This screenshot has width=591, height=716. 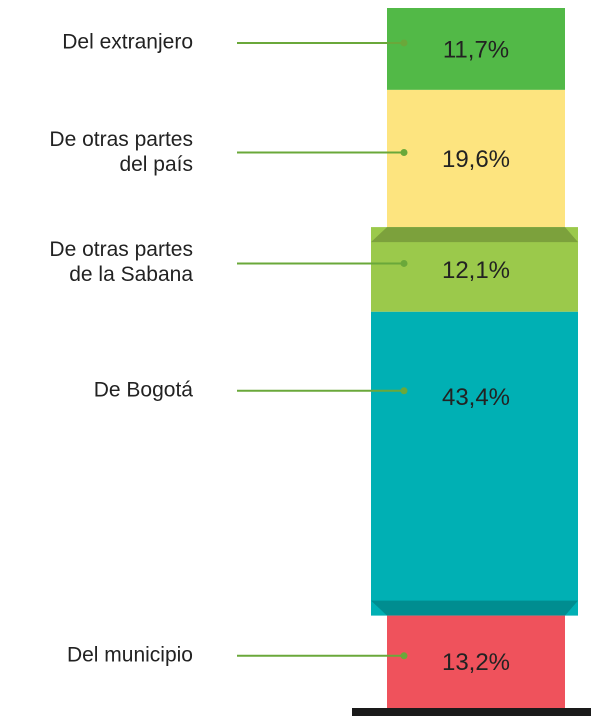 I want to click on value-label: 19,6%, so click(x=476, y=159).